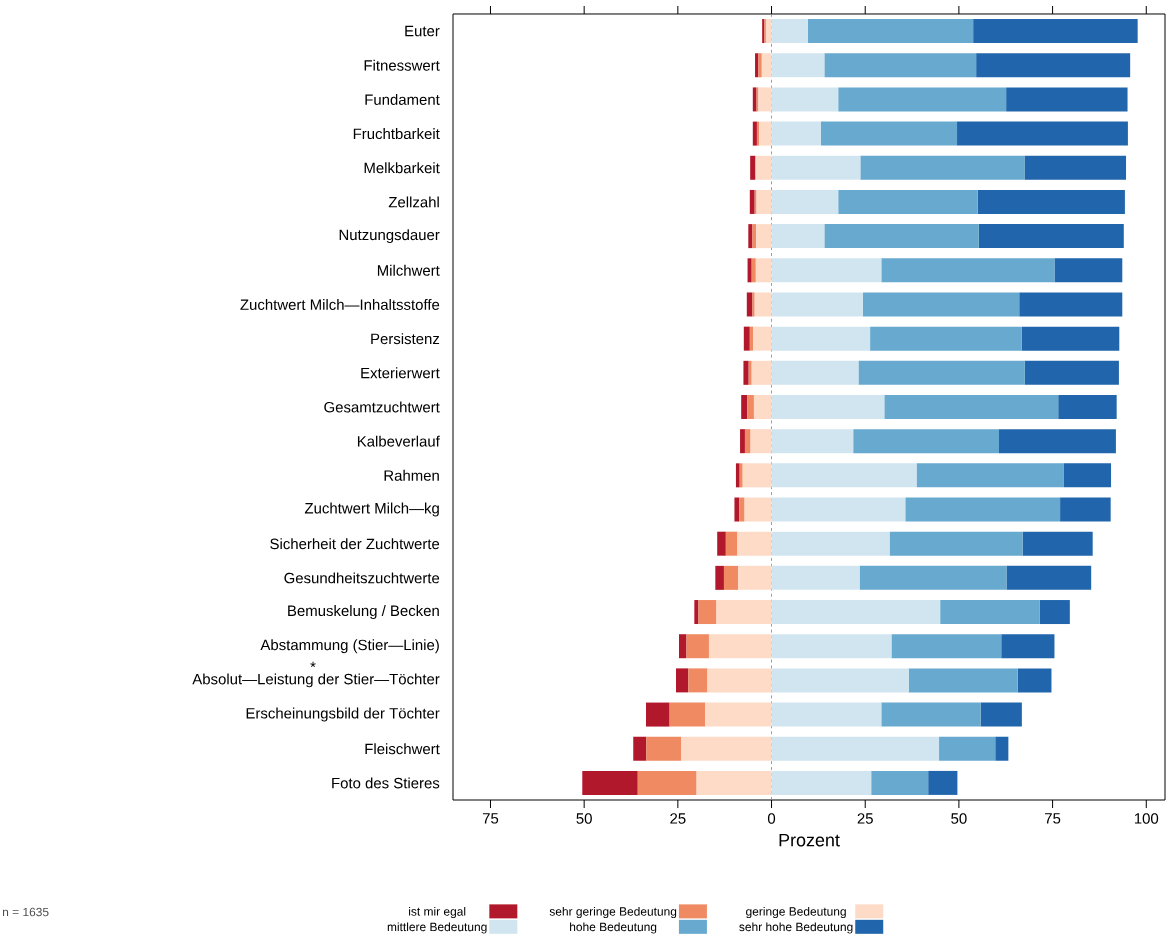 The width and height of the screenshot is (1173, 945). What do you see at coordinates (437, 928) in the screenshot?
I see `legend-label: mittlere Bedeutung` at bounding box center [437, 928].